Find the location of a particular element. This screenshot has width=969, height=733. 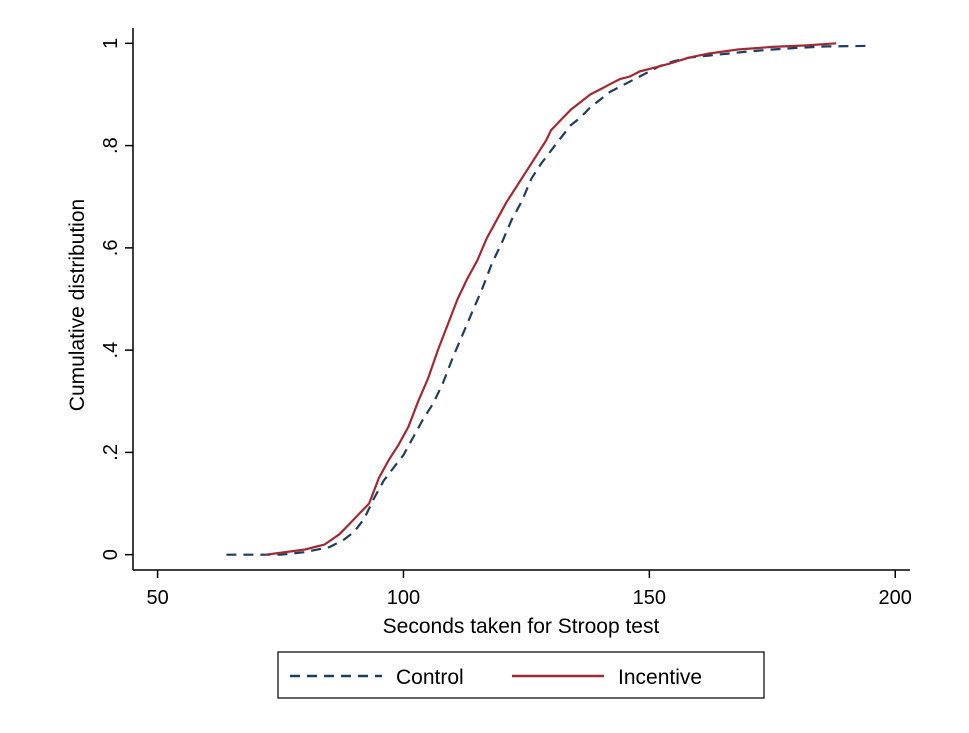

y-ticks: 0 .2 .4 .6 .8 1 is located at coordinates (116, 299).